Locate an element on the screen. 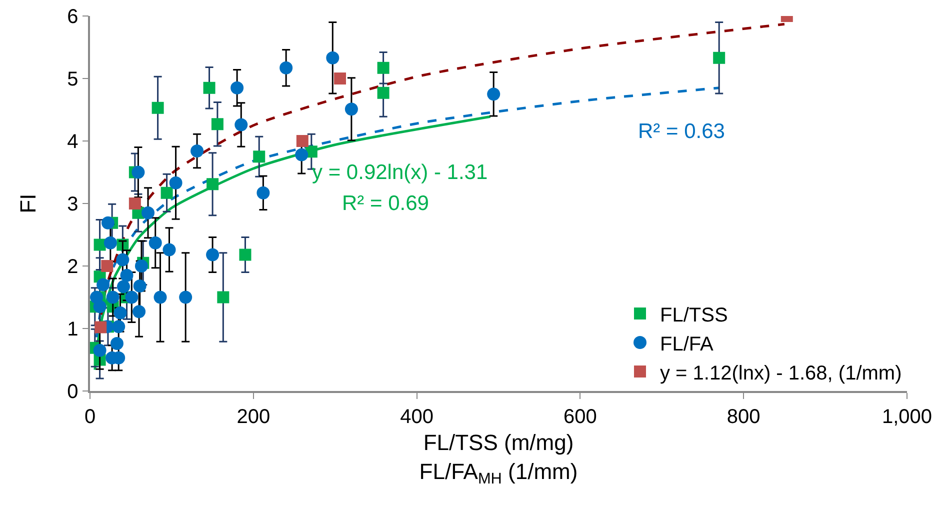  legend-label: FL/FA is located at coordinates (687, 344).